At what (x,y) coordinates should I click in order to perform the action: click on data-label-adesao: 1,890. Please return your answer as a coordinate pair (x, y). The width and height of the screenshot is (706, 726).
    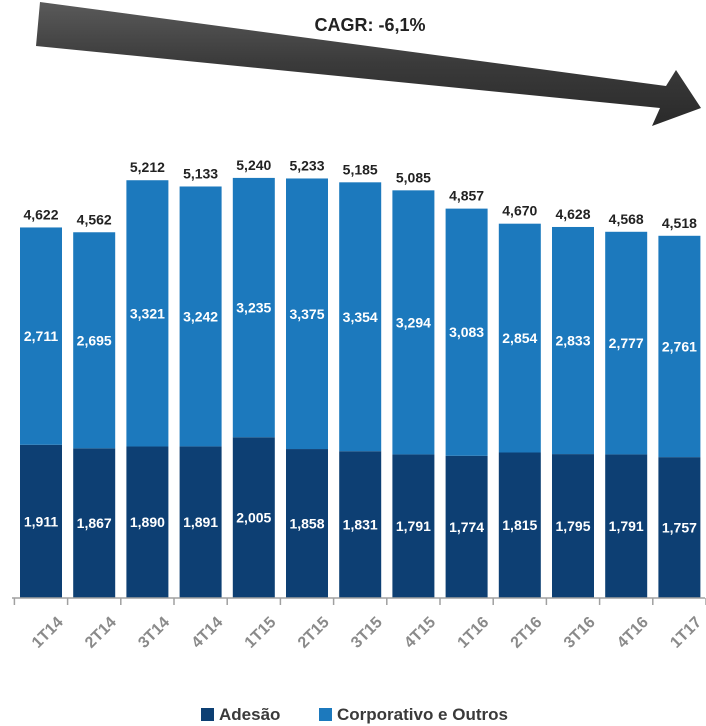
    Looking at the image, I should click on (147, 522).